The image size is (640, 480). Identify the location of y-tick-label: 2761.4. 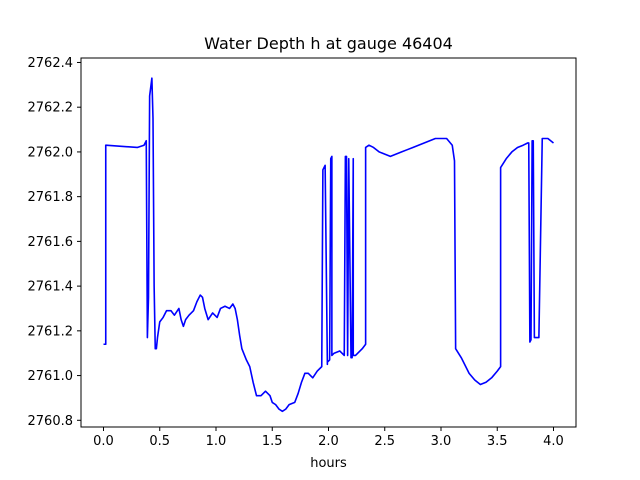
(51, 287).